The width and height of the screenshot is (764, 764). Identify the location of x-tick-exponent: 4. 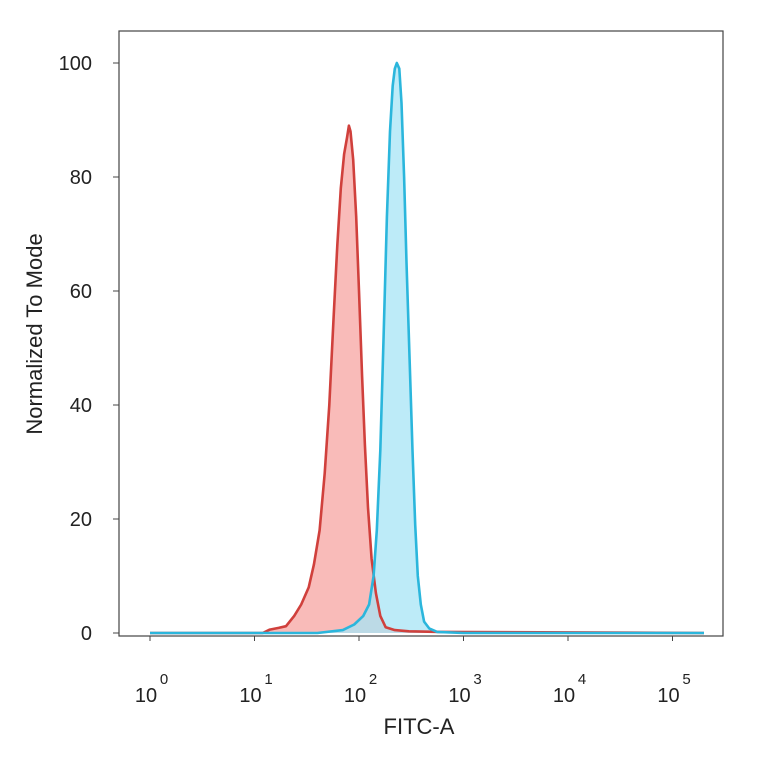
(582, 679).